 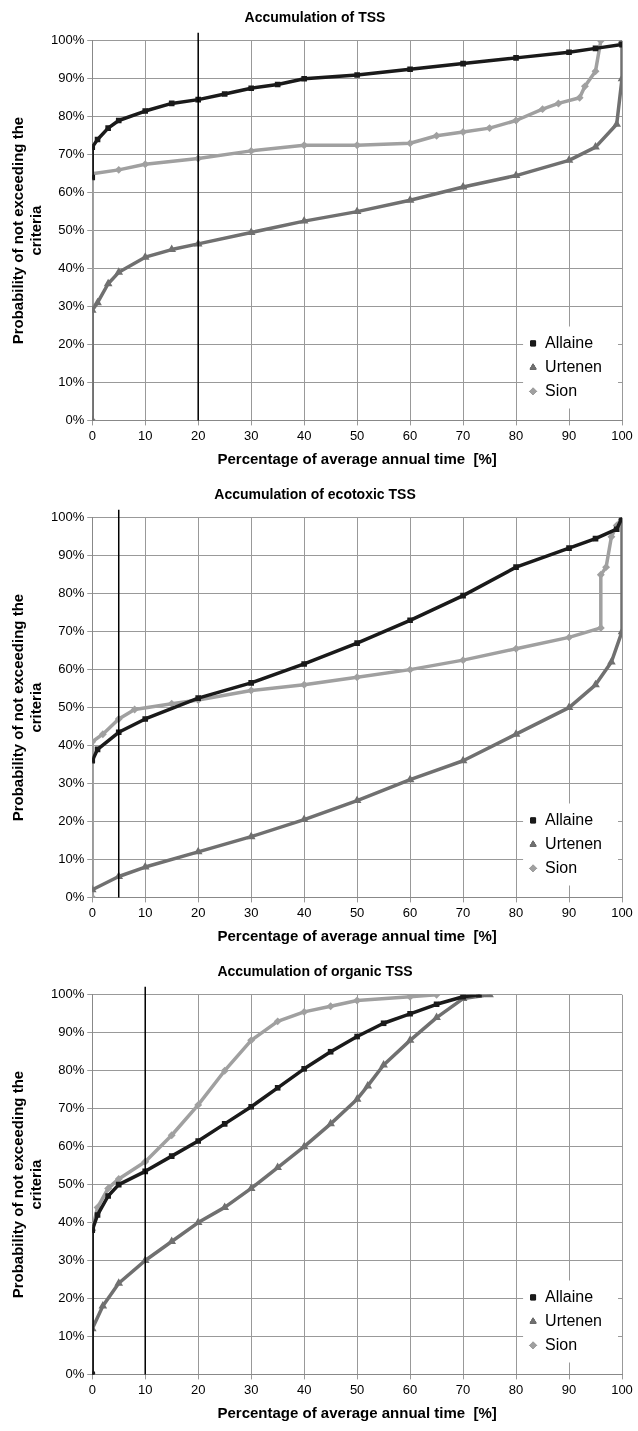 I want to click on chart-title: Accumulation of organic TSS, so click(x=315, y=971).